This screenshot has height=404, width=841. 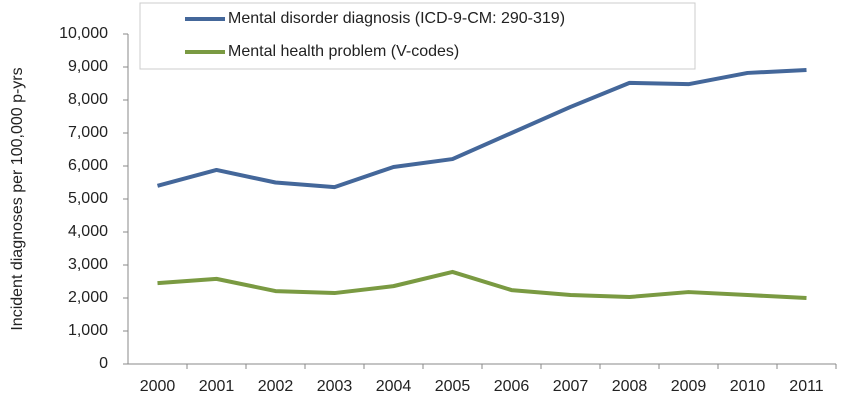 What do you see at coordinates (88, 99) in the screenshot?
I see `y-tick-label: 8,000` at bounding box center [88, 99].